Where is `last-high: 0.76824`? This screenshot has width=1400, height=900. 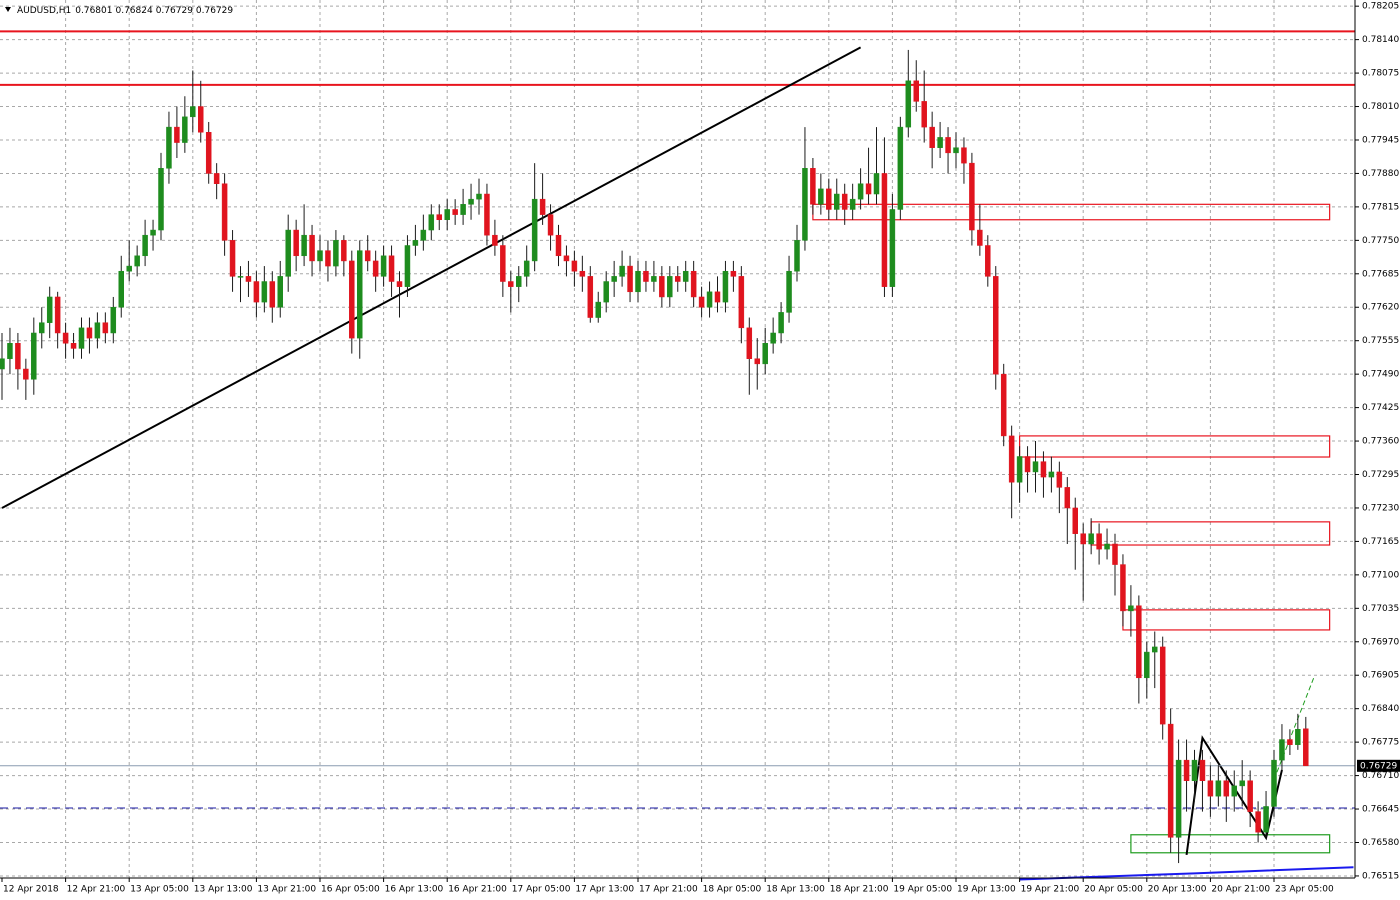
last-high: 0.76824 is located at coordinates (133, 11).